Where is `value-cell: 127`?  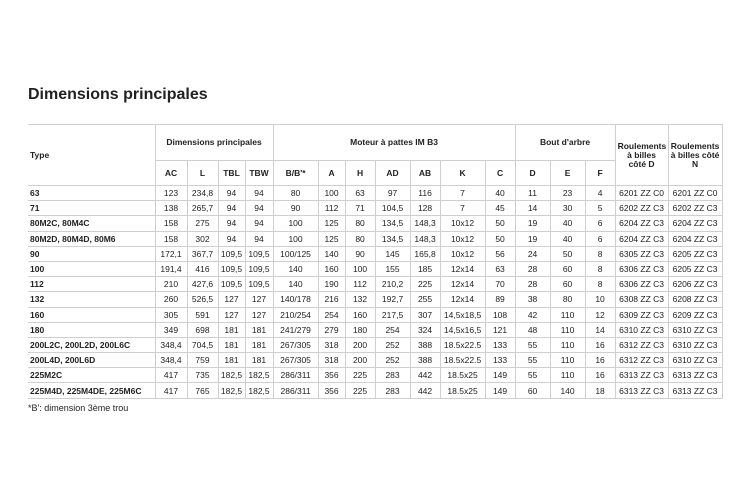
value-cell: 127 is located at coordinates (231, 314).